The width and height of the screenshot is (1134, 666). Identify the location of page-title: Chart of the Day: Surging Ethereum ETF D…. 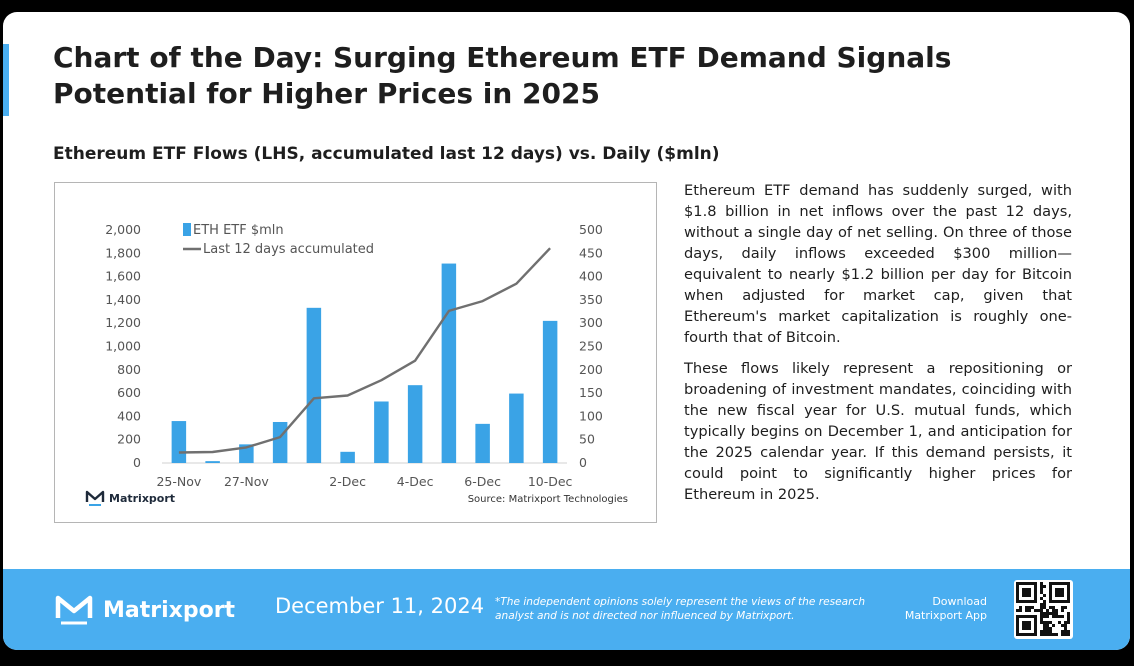
(502, 75).